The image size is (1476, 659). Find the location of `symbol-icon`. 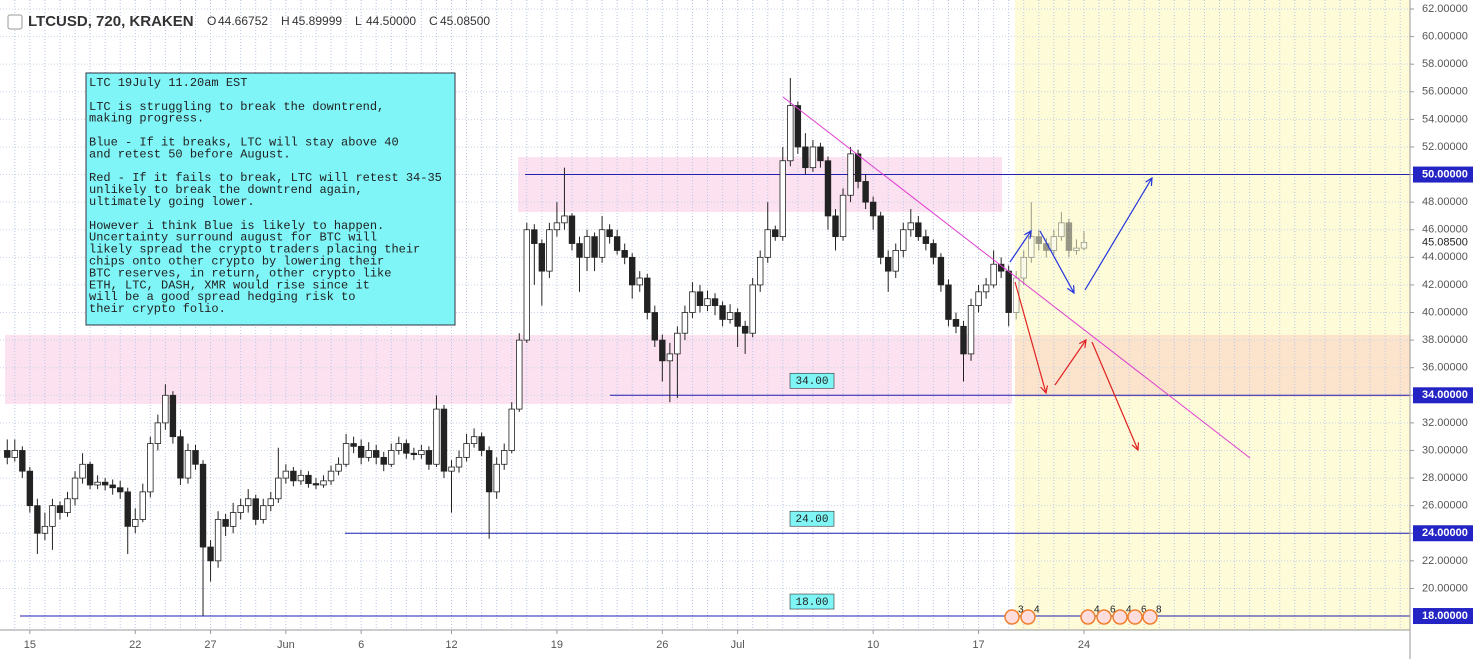

symbol-icon is located at coordinates (15, 22).